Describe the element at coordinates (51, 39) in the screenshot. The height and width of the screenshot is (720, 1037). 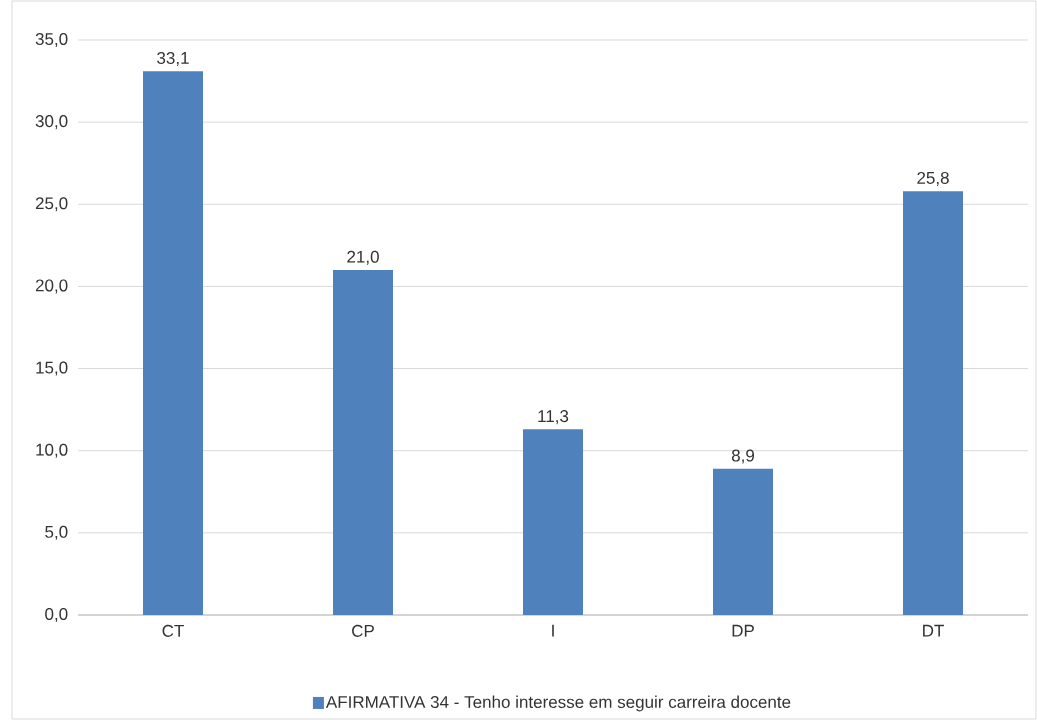
I see `y-tick-label: 35,0` at that location.